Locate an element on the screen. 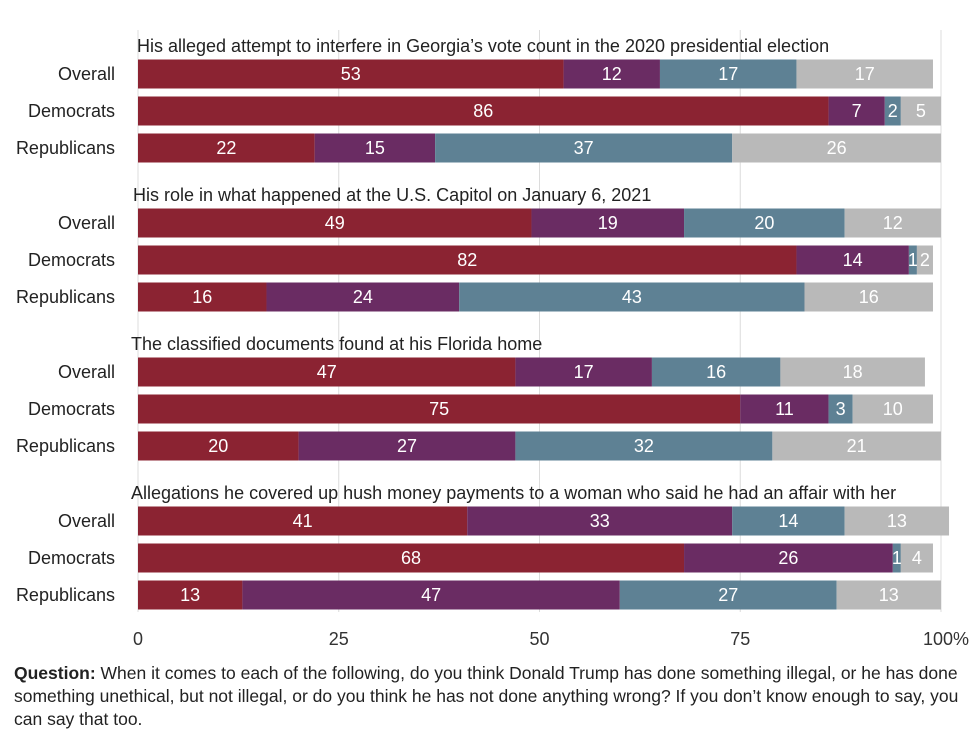  data-label: 53 is located at coordinates (351, 74).